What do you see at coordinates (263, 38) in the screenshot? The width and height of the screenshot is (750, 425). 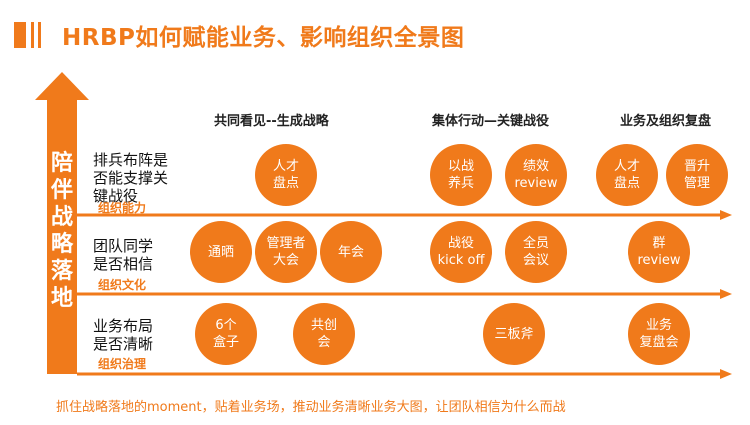 I see `page-title: HRBP如何赋能业务、影响组织全景图` at bounding box center [263, 38].